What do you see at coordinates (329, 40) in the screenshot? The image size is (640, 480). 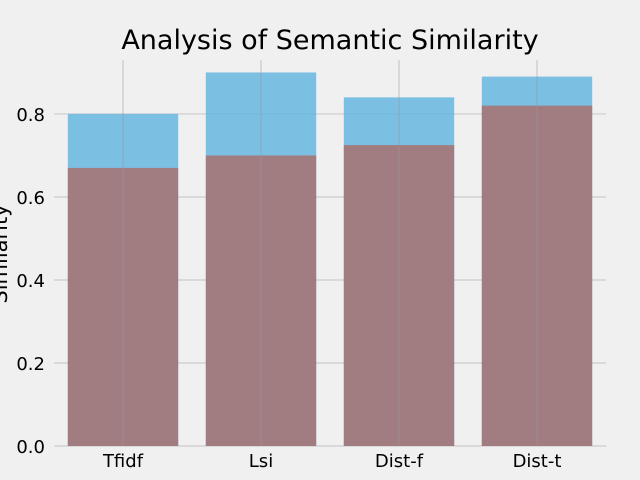 I see `chart-title: Analysis of Semantic Similarity` at bounding box center [329, 40].